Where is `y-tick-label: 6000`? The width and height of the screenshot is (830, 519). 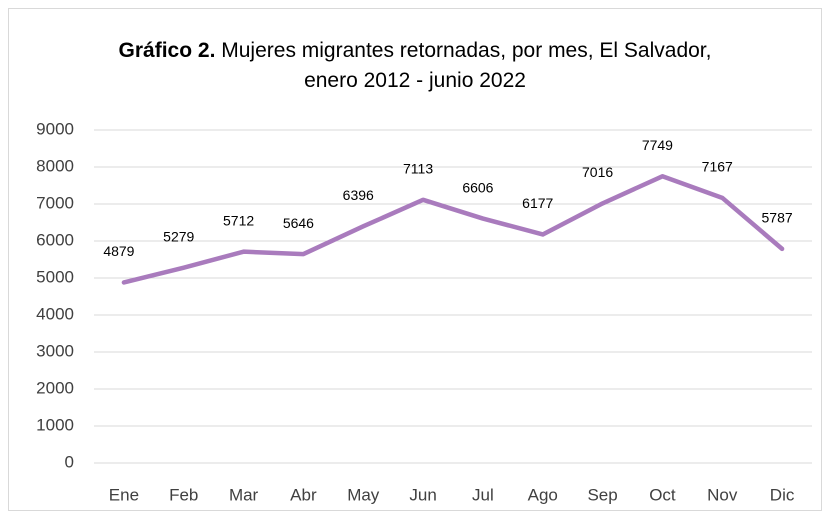
y-tick-label: 6000 is located at coordinates (55, 239).